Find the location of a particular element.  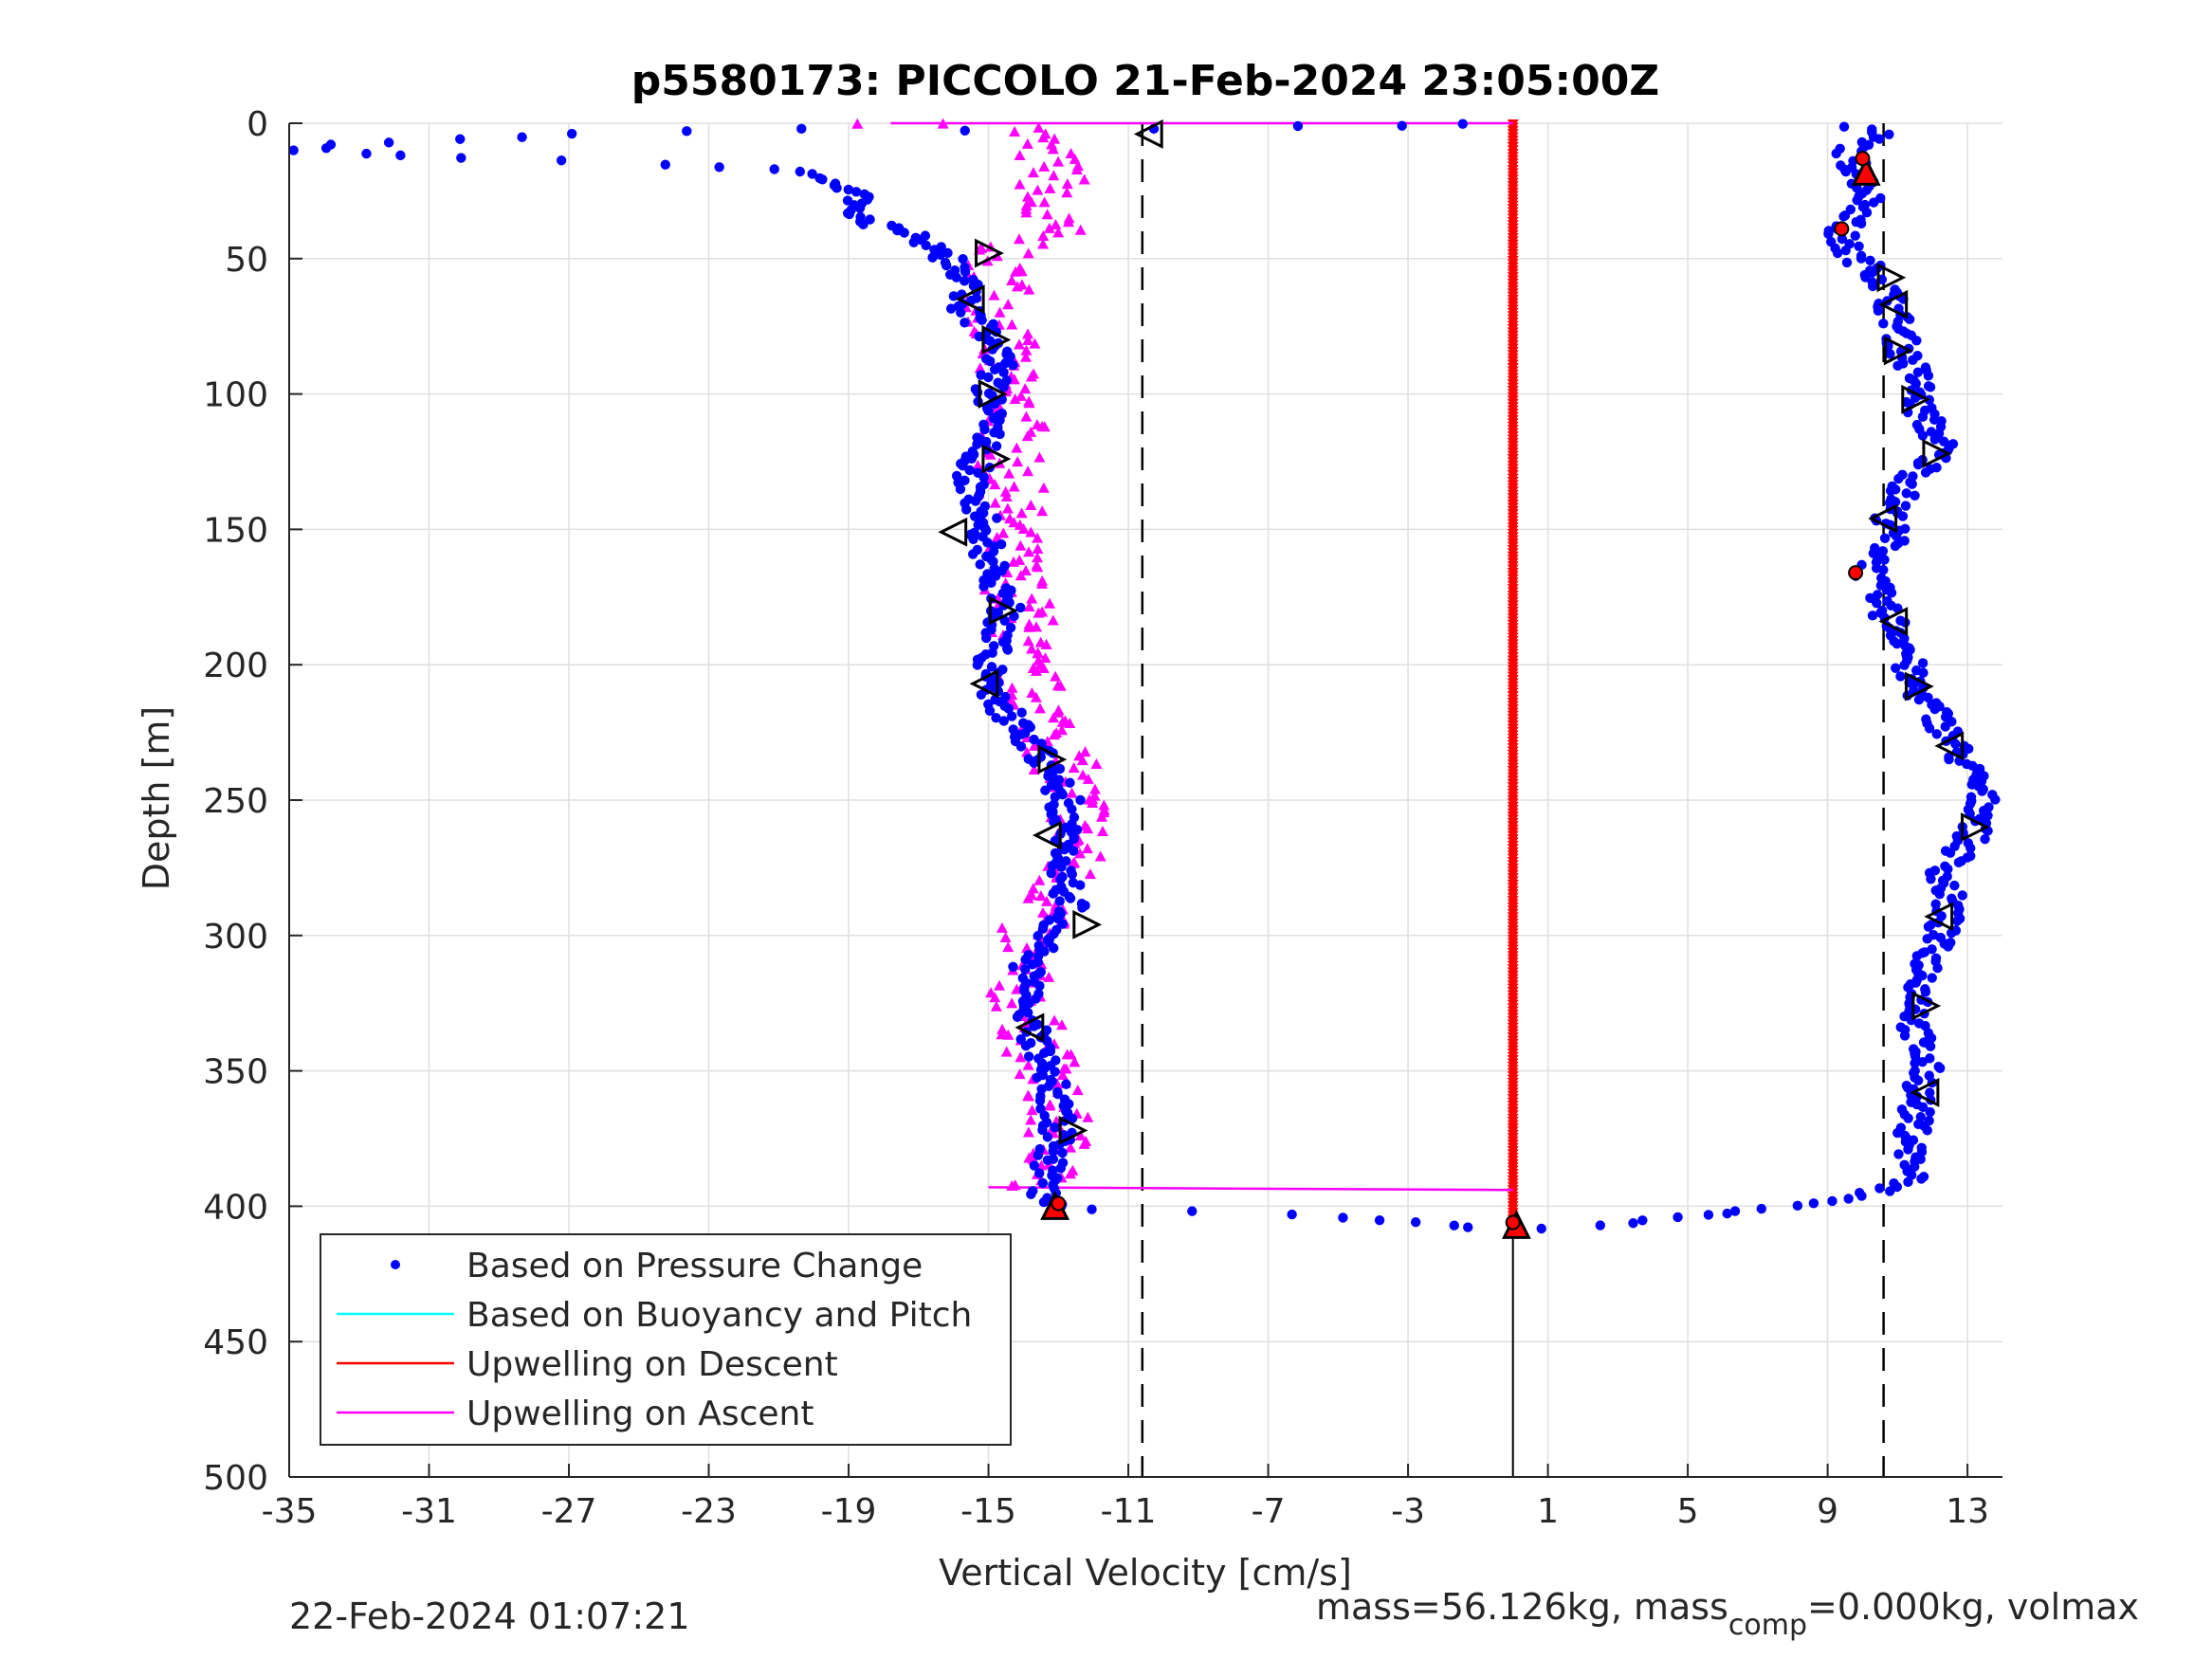

x-axis-label: Vertical Velocity [cm/s] is located at coordinates (1145, 1573).